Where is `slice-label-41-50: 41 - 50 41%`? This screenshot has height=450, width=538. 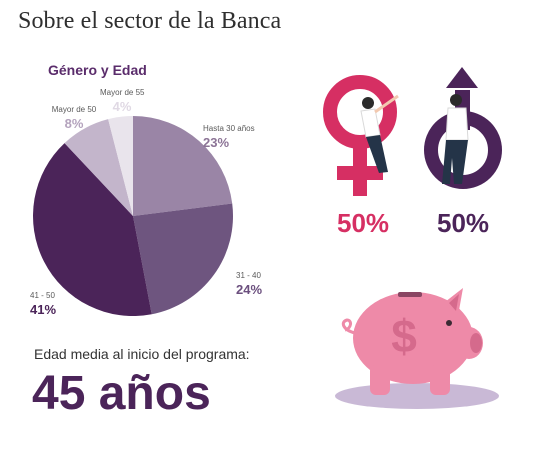 slice-label-41-50: 41 - 50 41% is located at coordinates (43, 304).